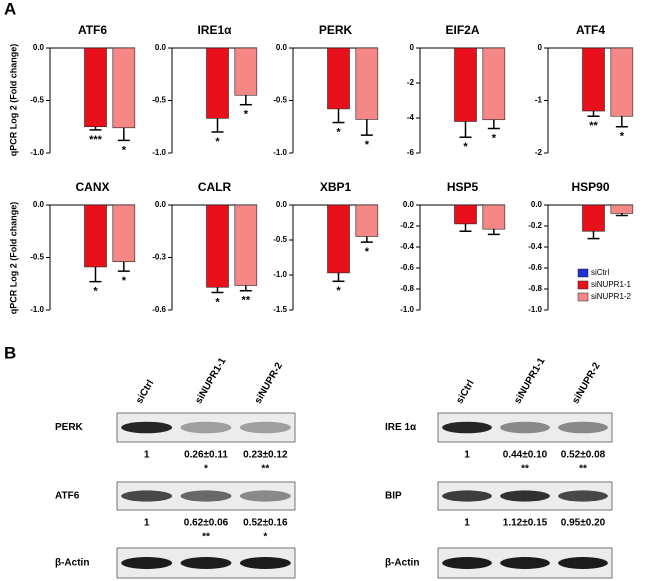  I want to click on y-tick-label: -6, so click(411, 152).